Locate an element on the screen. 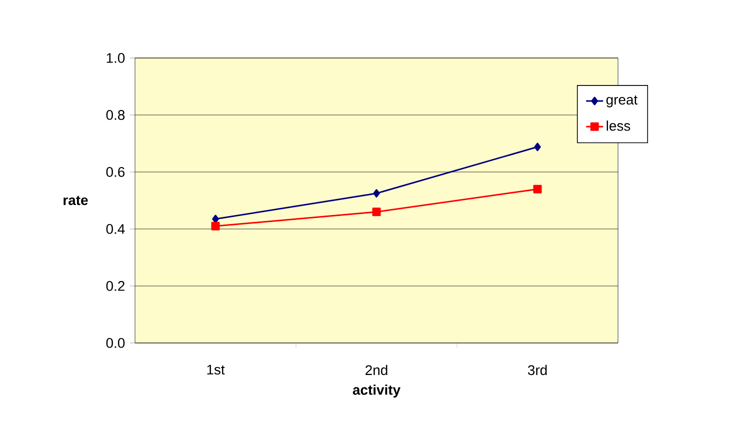  y-tick-label: 0.2 is located at coordinates (115, 286).